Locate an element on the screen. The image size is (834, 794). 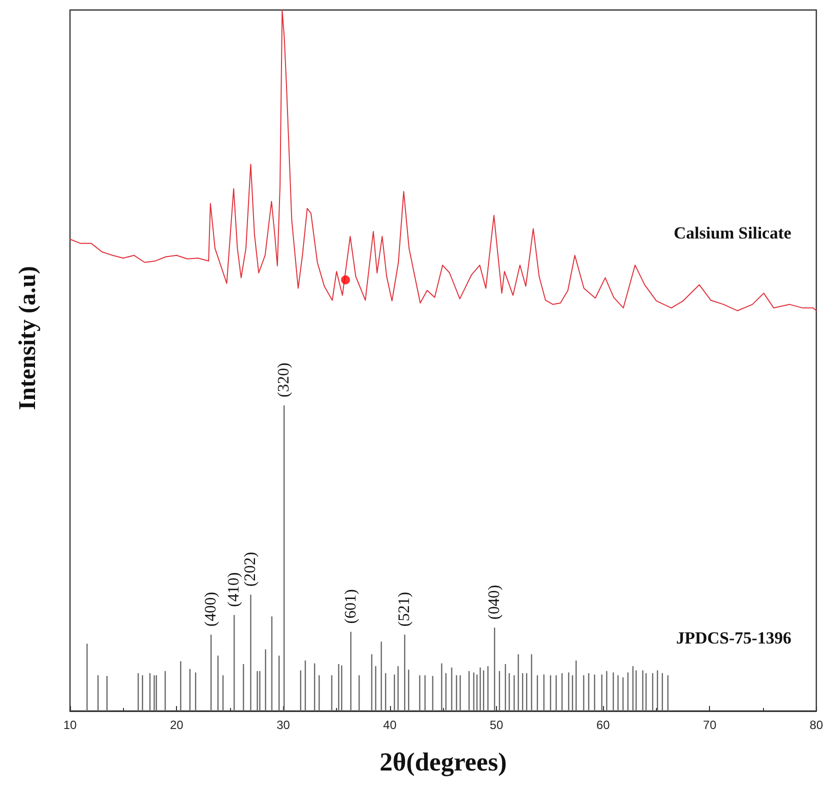
x-tick-label: 50 is located at coordinates (497, 725).